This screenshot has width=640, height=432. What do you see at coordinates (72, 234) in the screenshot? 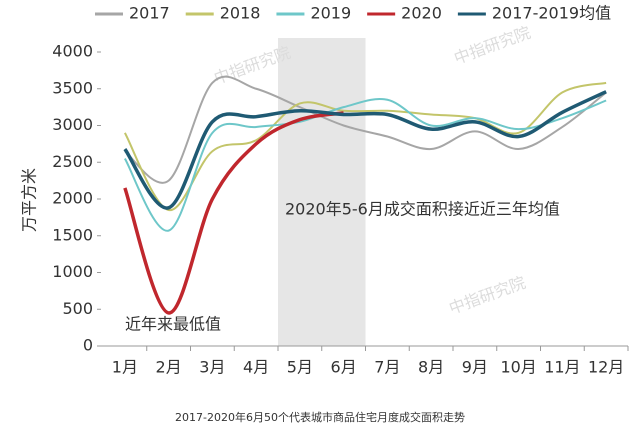
I see `y-tick-label: 1500` at bounding box center [72, 234].